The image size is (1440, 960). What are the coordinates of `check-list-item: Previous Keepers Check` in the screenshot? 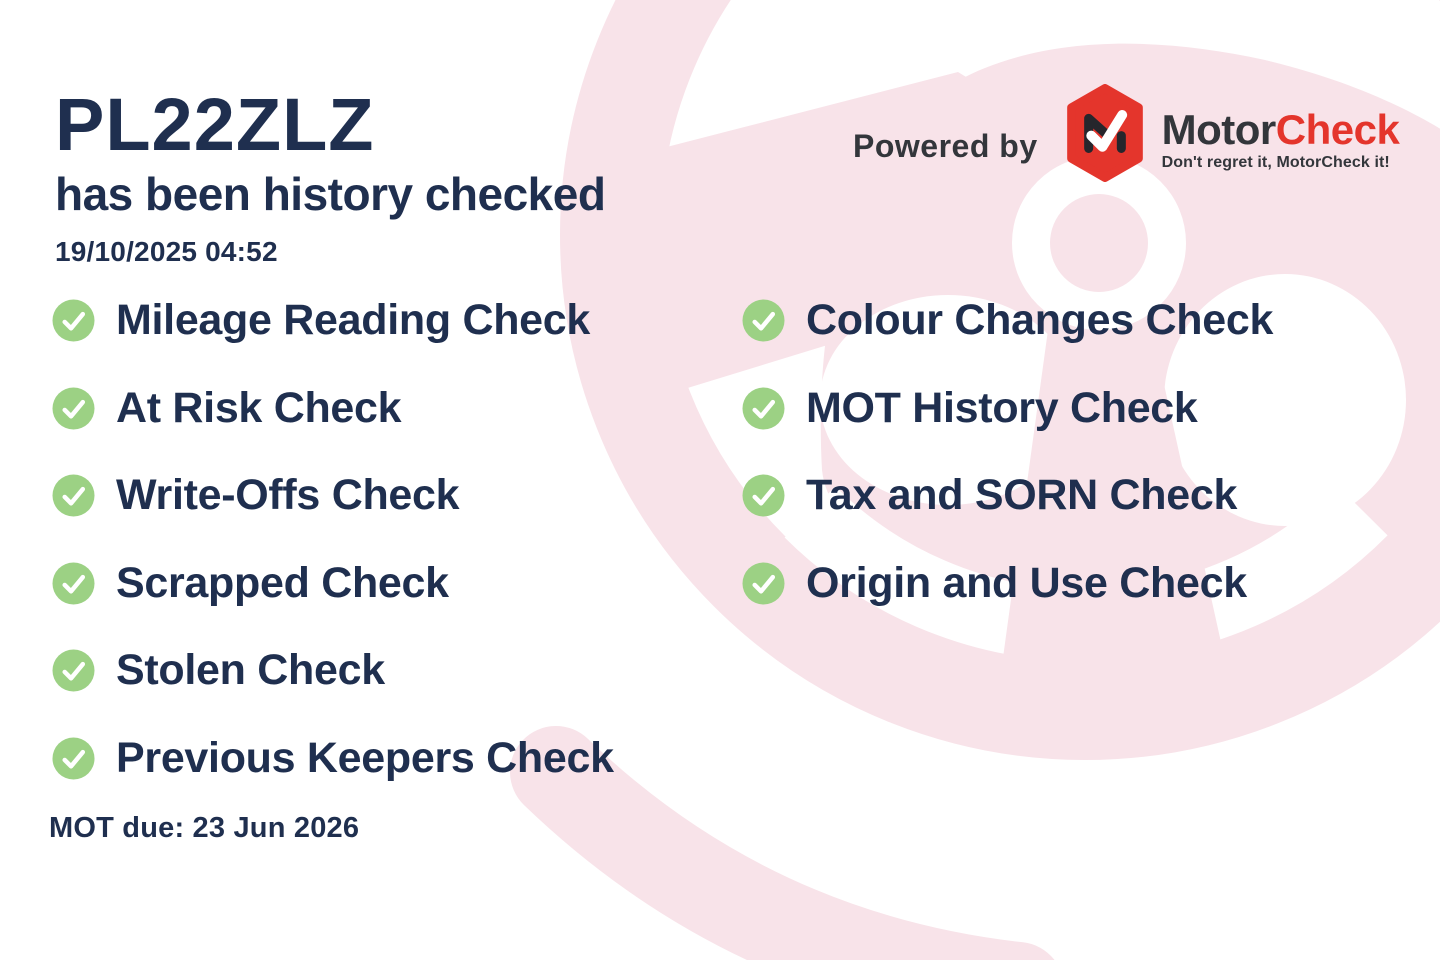 It's located at (333, 759).